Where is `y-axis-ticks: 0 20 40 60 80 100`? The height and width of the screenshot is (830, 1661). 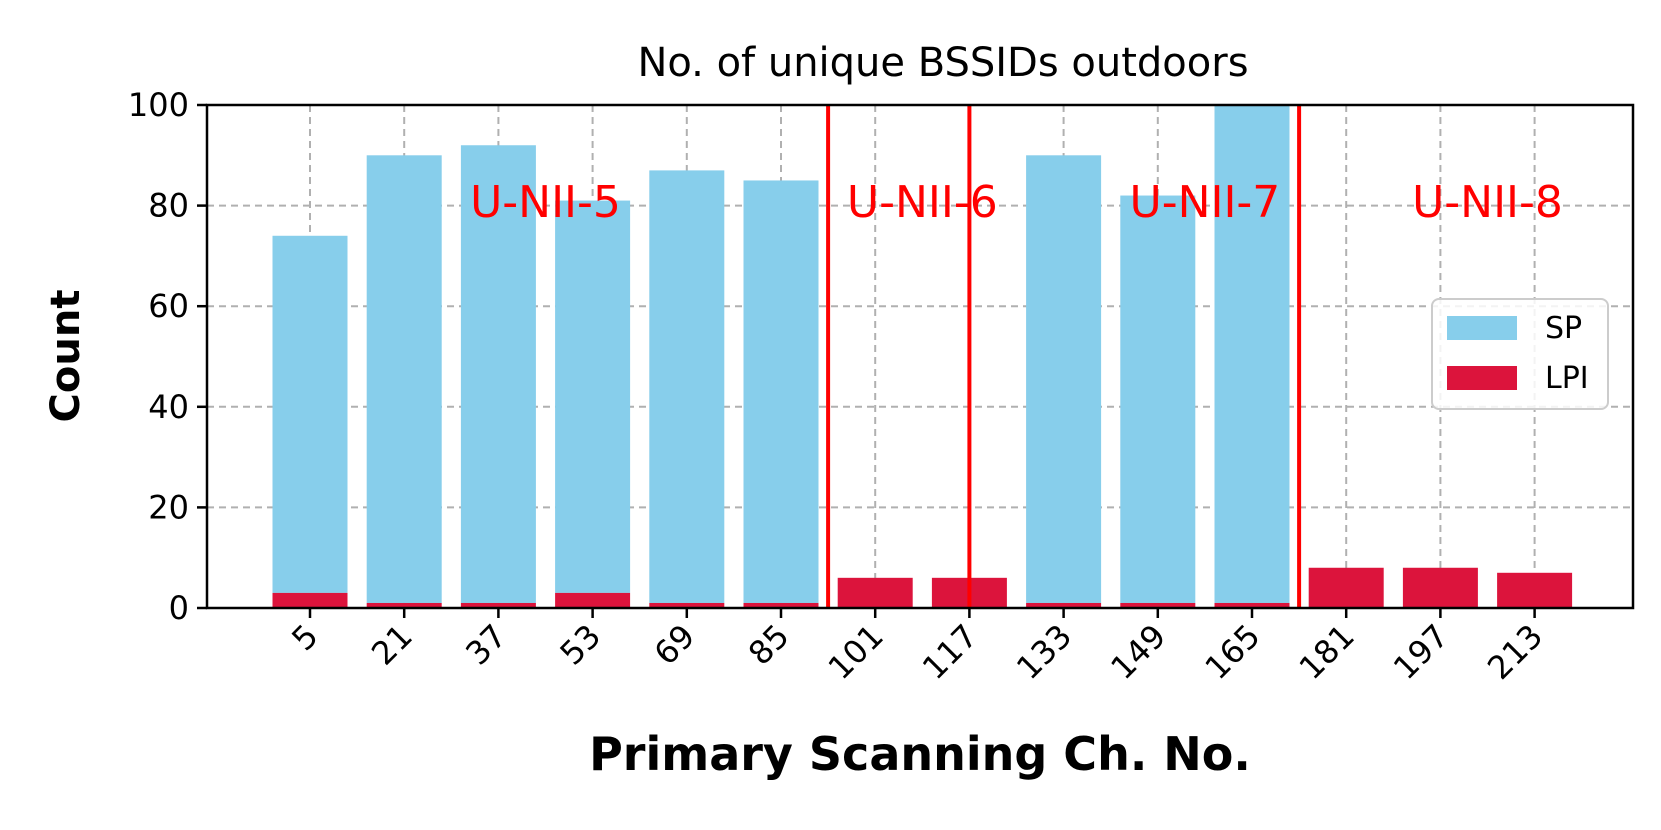 y-axis-ticks: 0 20 40 60 80 100 is located at coordinates (167, 356).